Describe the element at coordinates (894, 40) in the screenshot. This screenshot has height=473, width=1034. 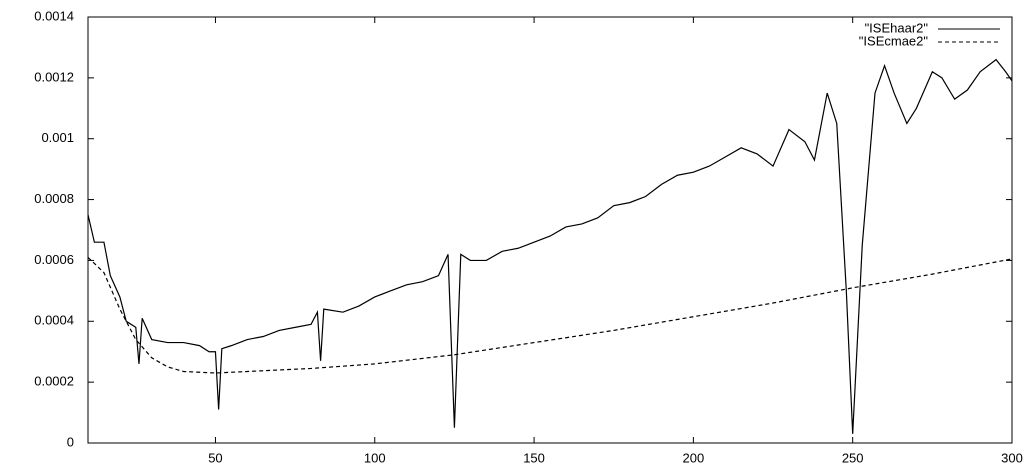
I see `legend-label: "ISEcmae2"` at that location.